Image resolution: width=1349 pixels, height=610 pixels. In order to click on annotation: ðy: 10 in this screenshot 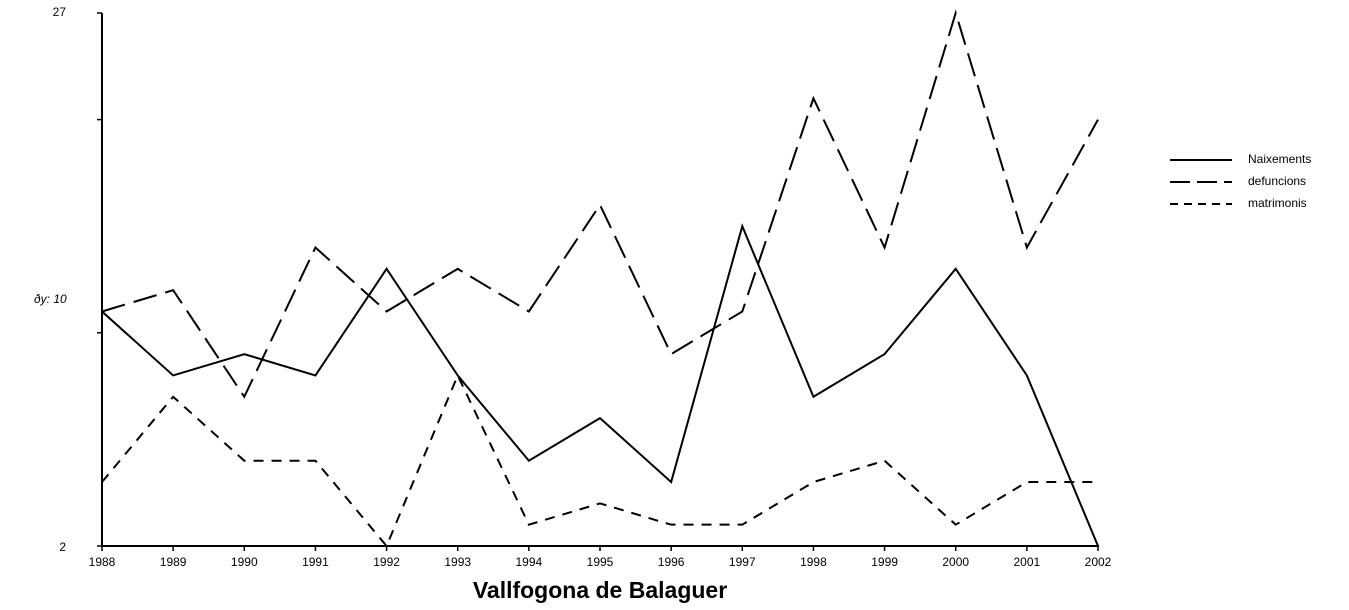, I will do `click(50, 299)`.